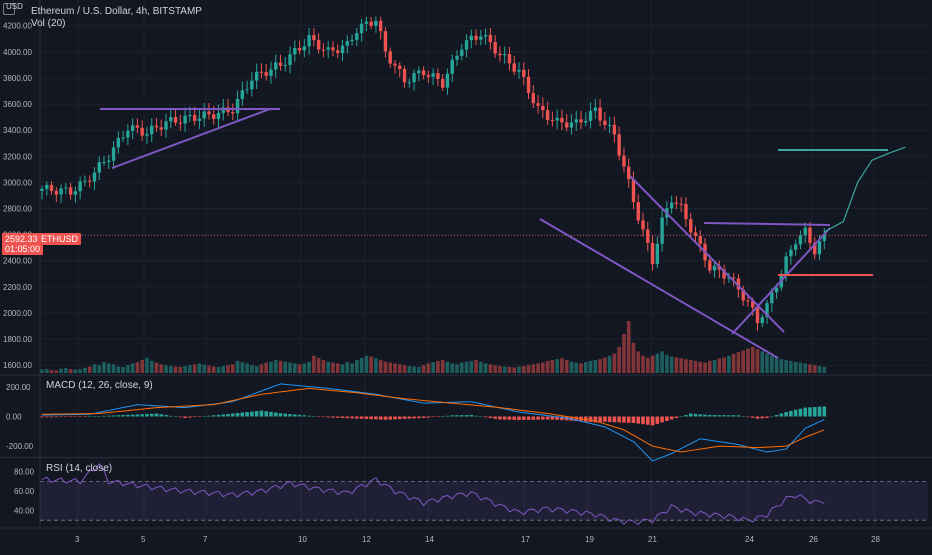 Image resolution: width=932 pixels, height=555 pixels. I want to click on rsi-legend: RSI (14, close), so click(79, 468).